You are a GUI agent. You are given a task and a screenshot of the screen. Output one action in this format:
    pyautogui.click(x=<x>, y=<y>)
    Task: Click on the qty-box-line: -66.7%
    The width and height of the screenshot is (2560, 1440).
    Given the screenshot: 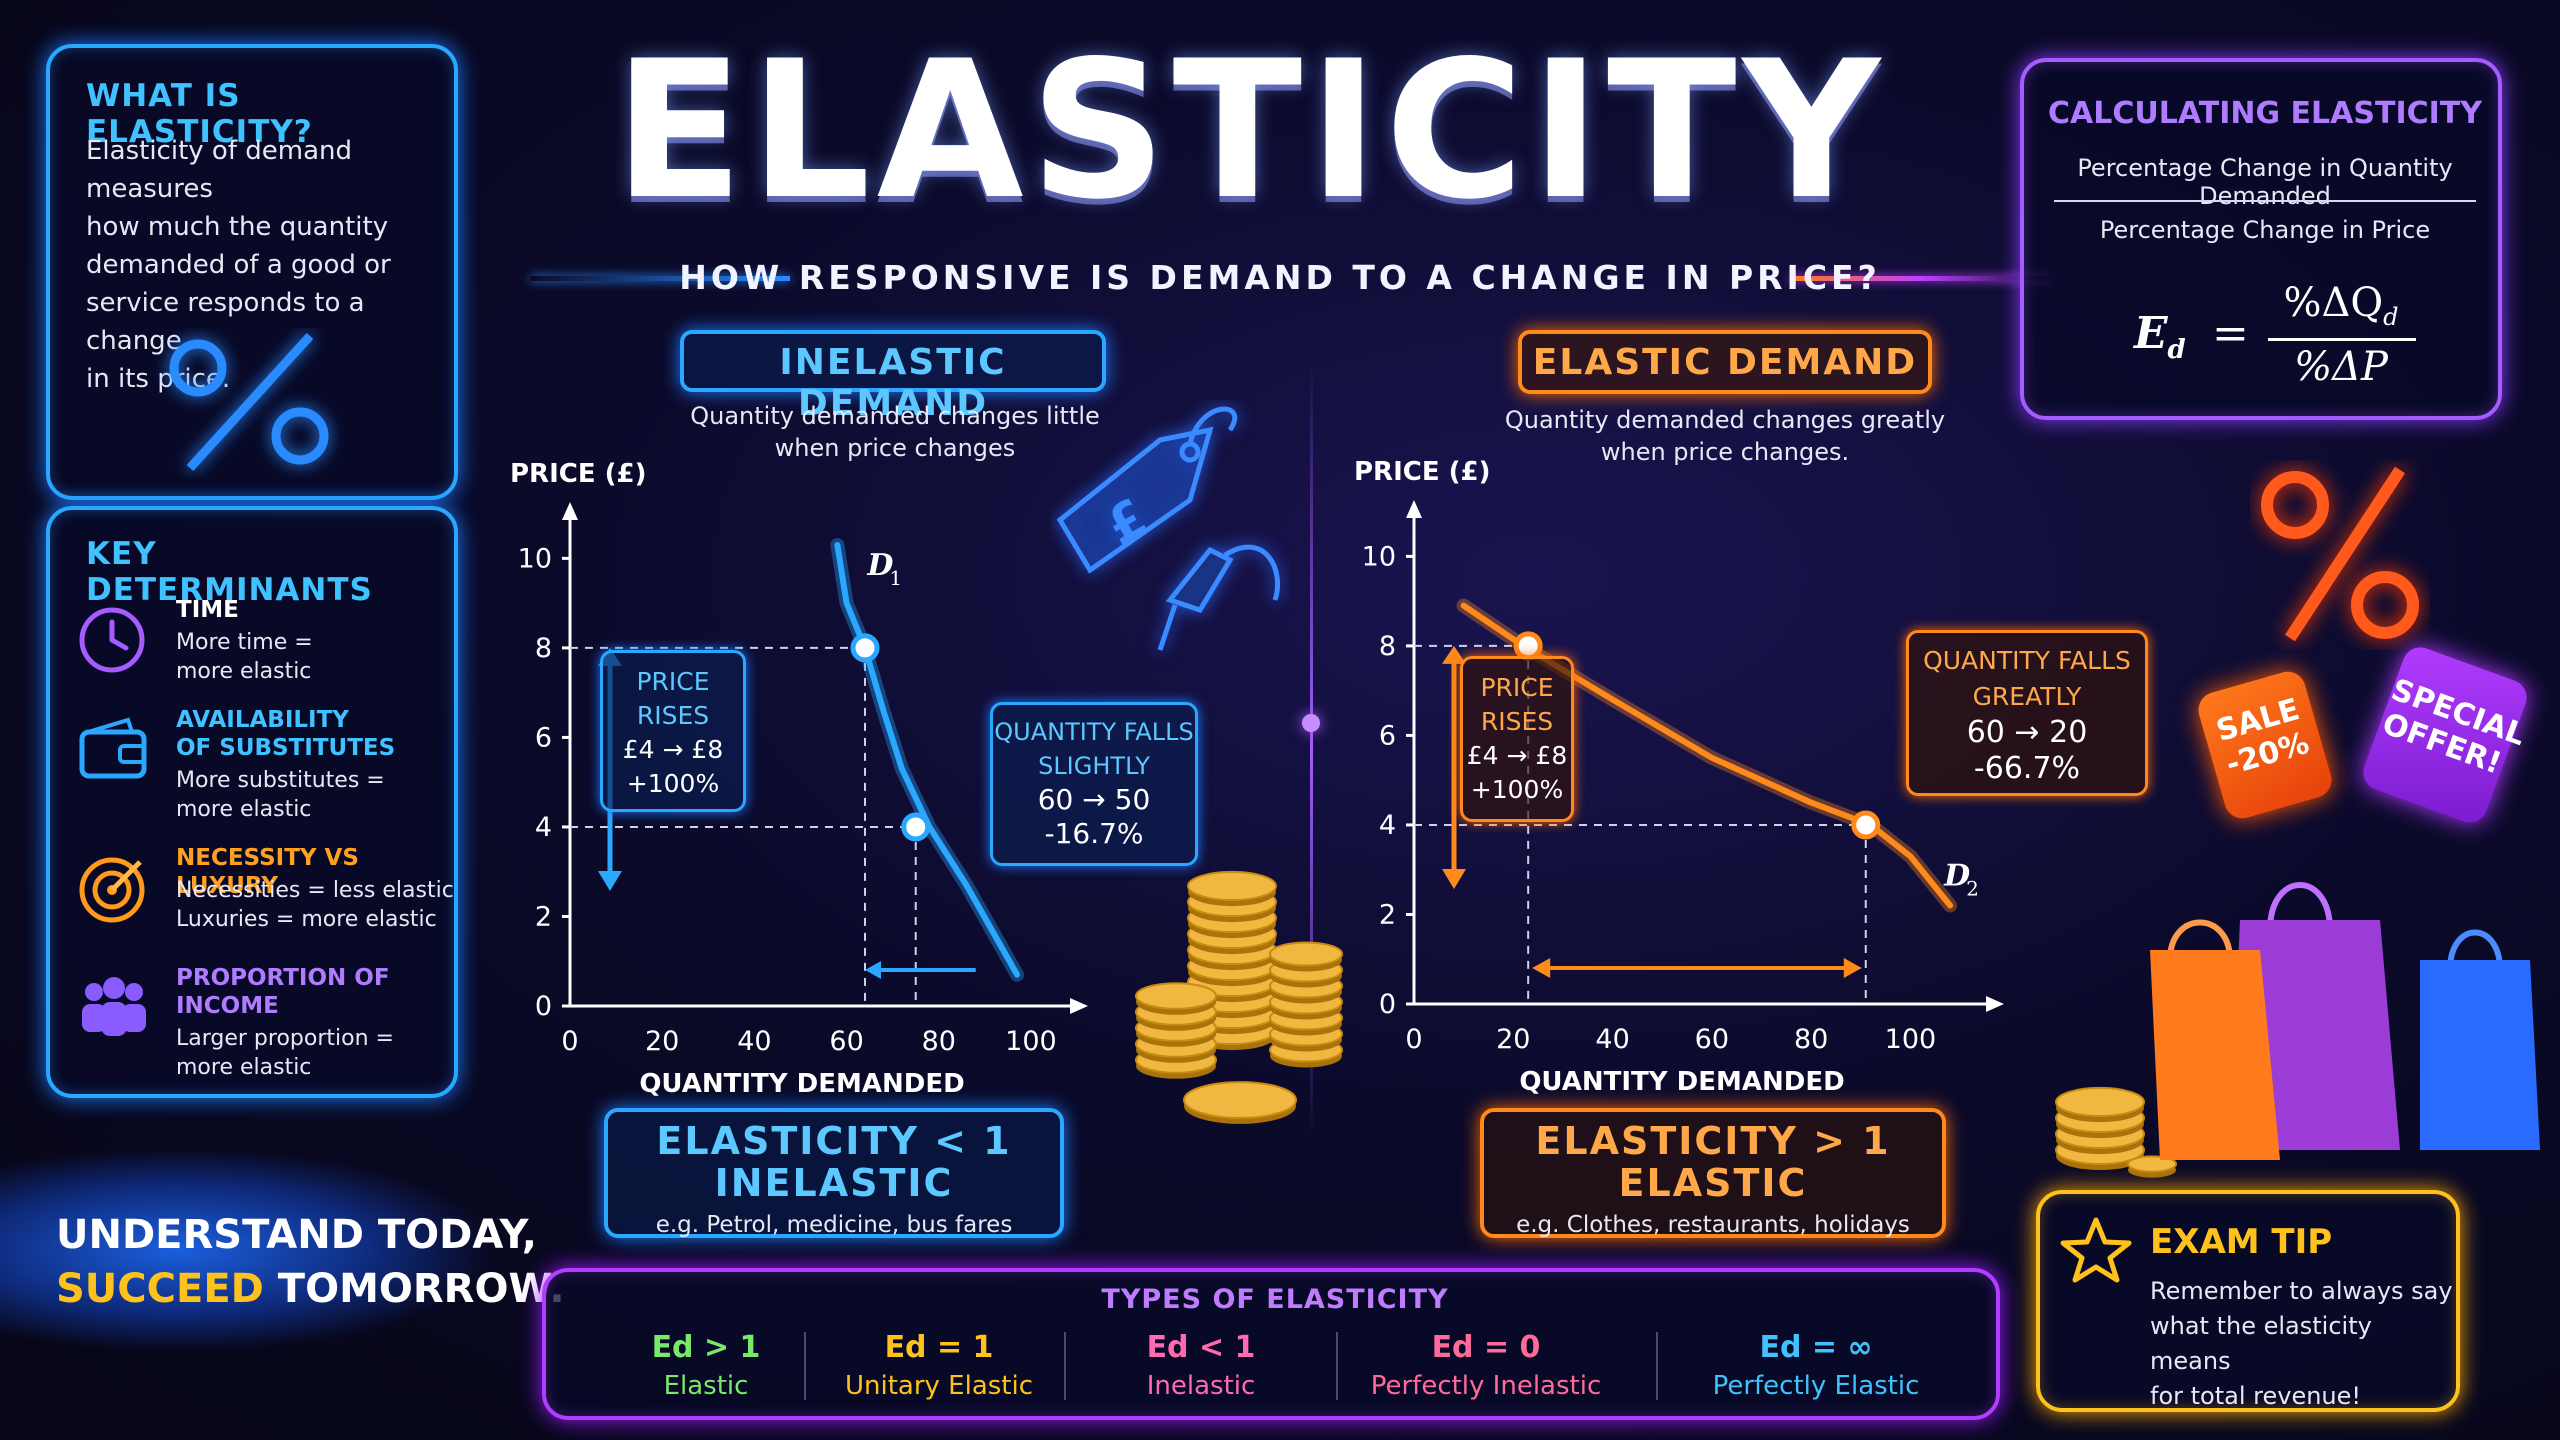 What is the action you would take?
    pyautogui.click(x=2027, y=768)
    